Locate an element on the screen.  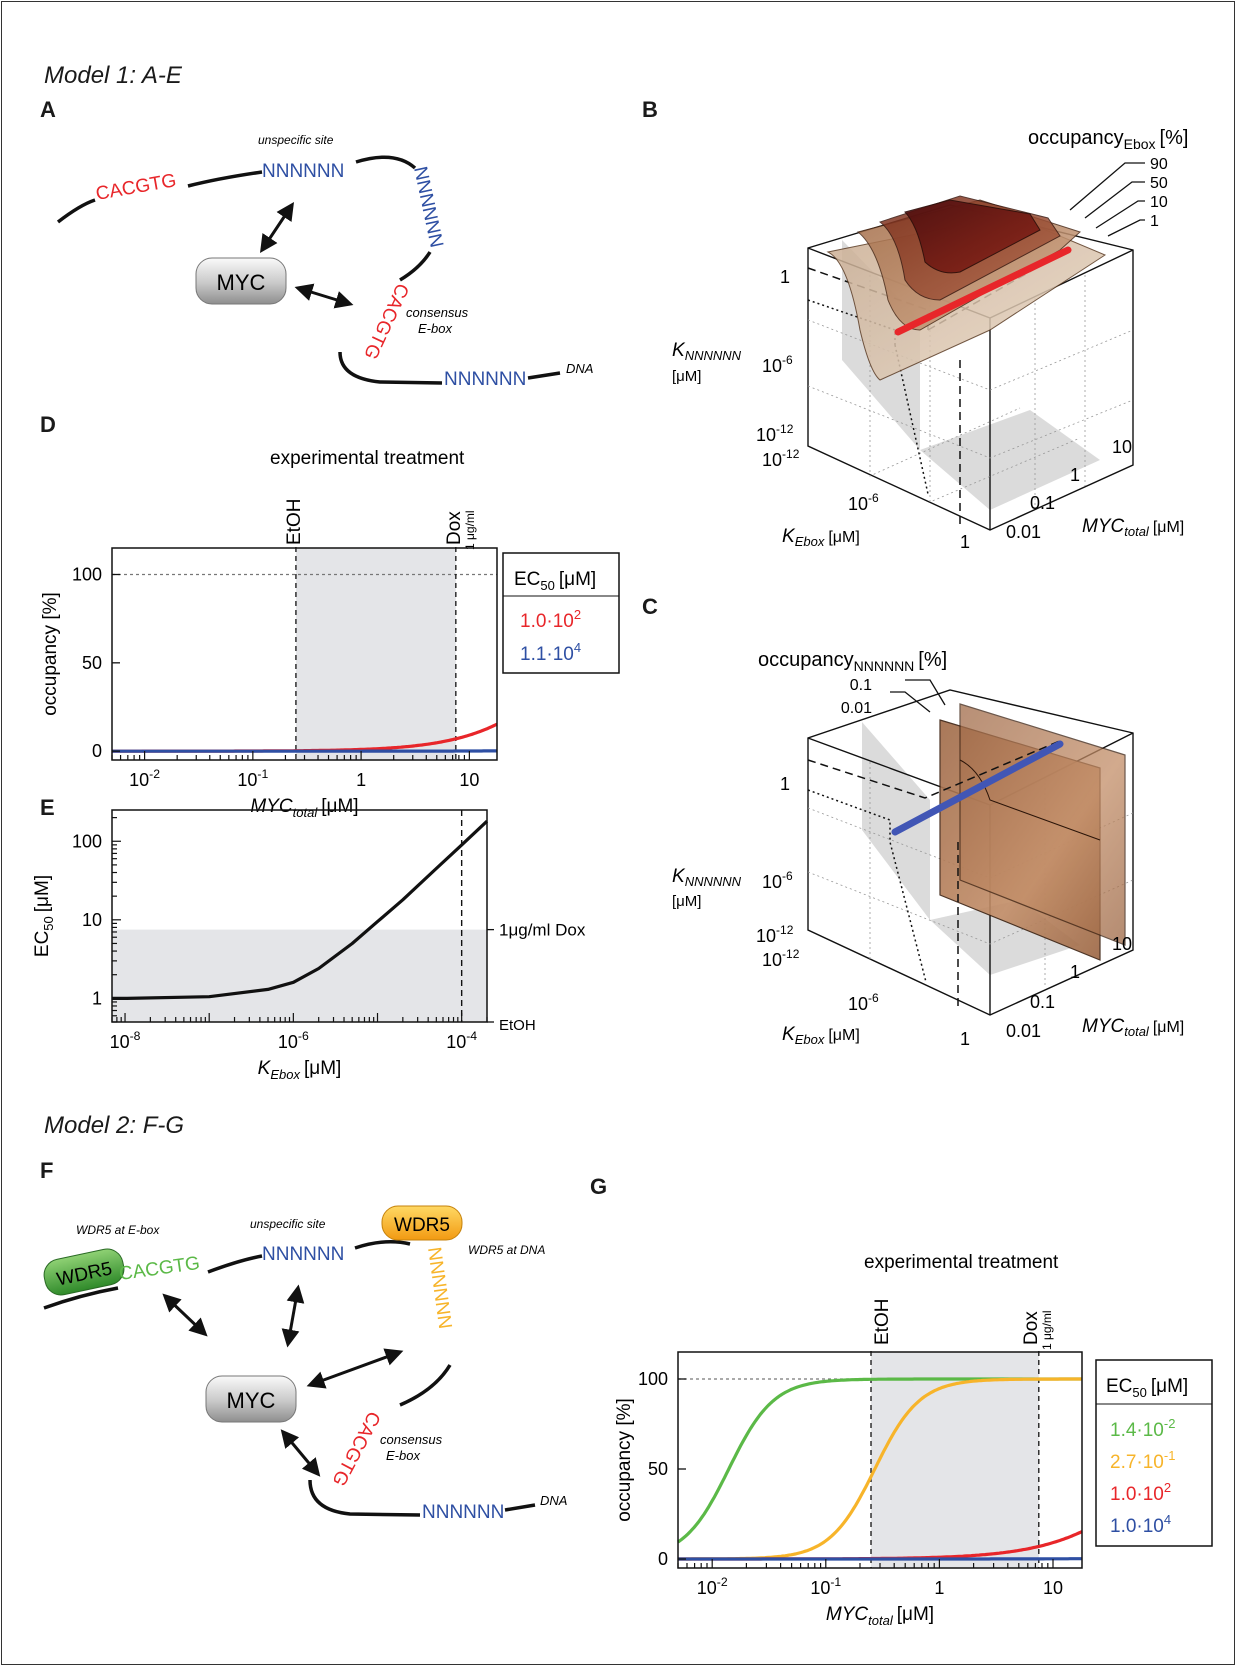
y-tick: 10 is located at coordinates (1122, 944).